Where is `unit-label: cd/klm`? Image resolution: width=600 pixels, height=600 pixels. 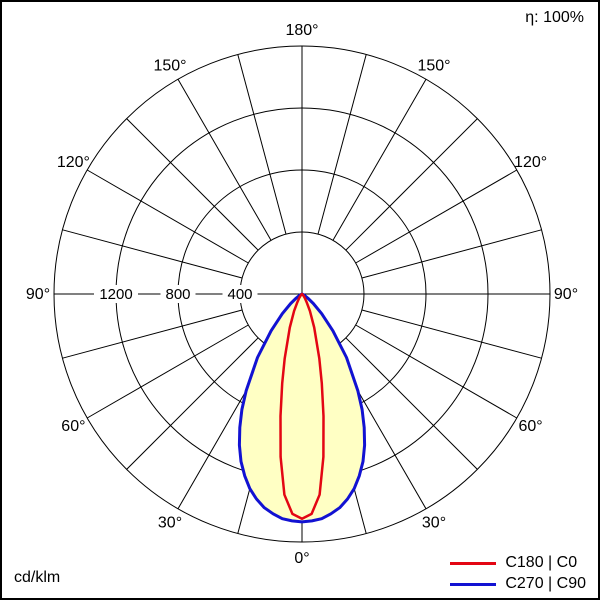
unit-label: cd/klm is located at coordinates (37, 577).